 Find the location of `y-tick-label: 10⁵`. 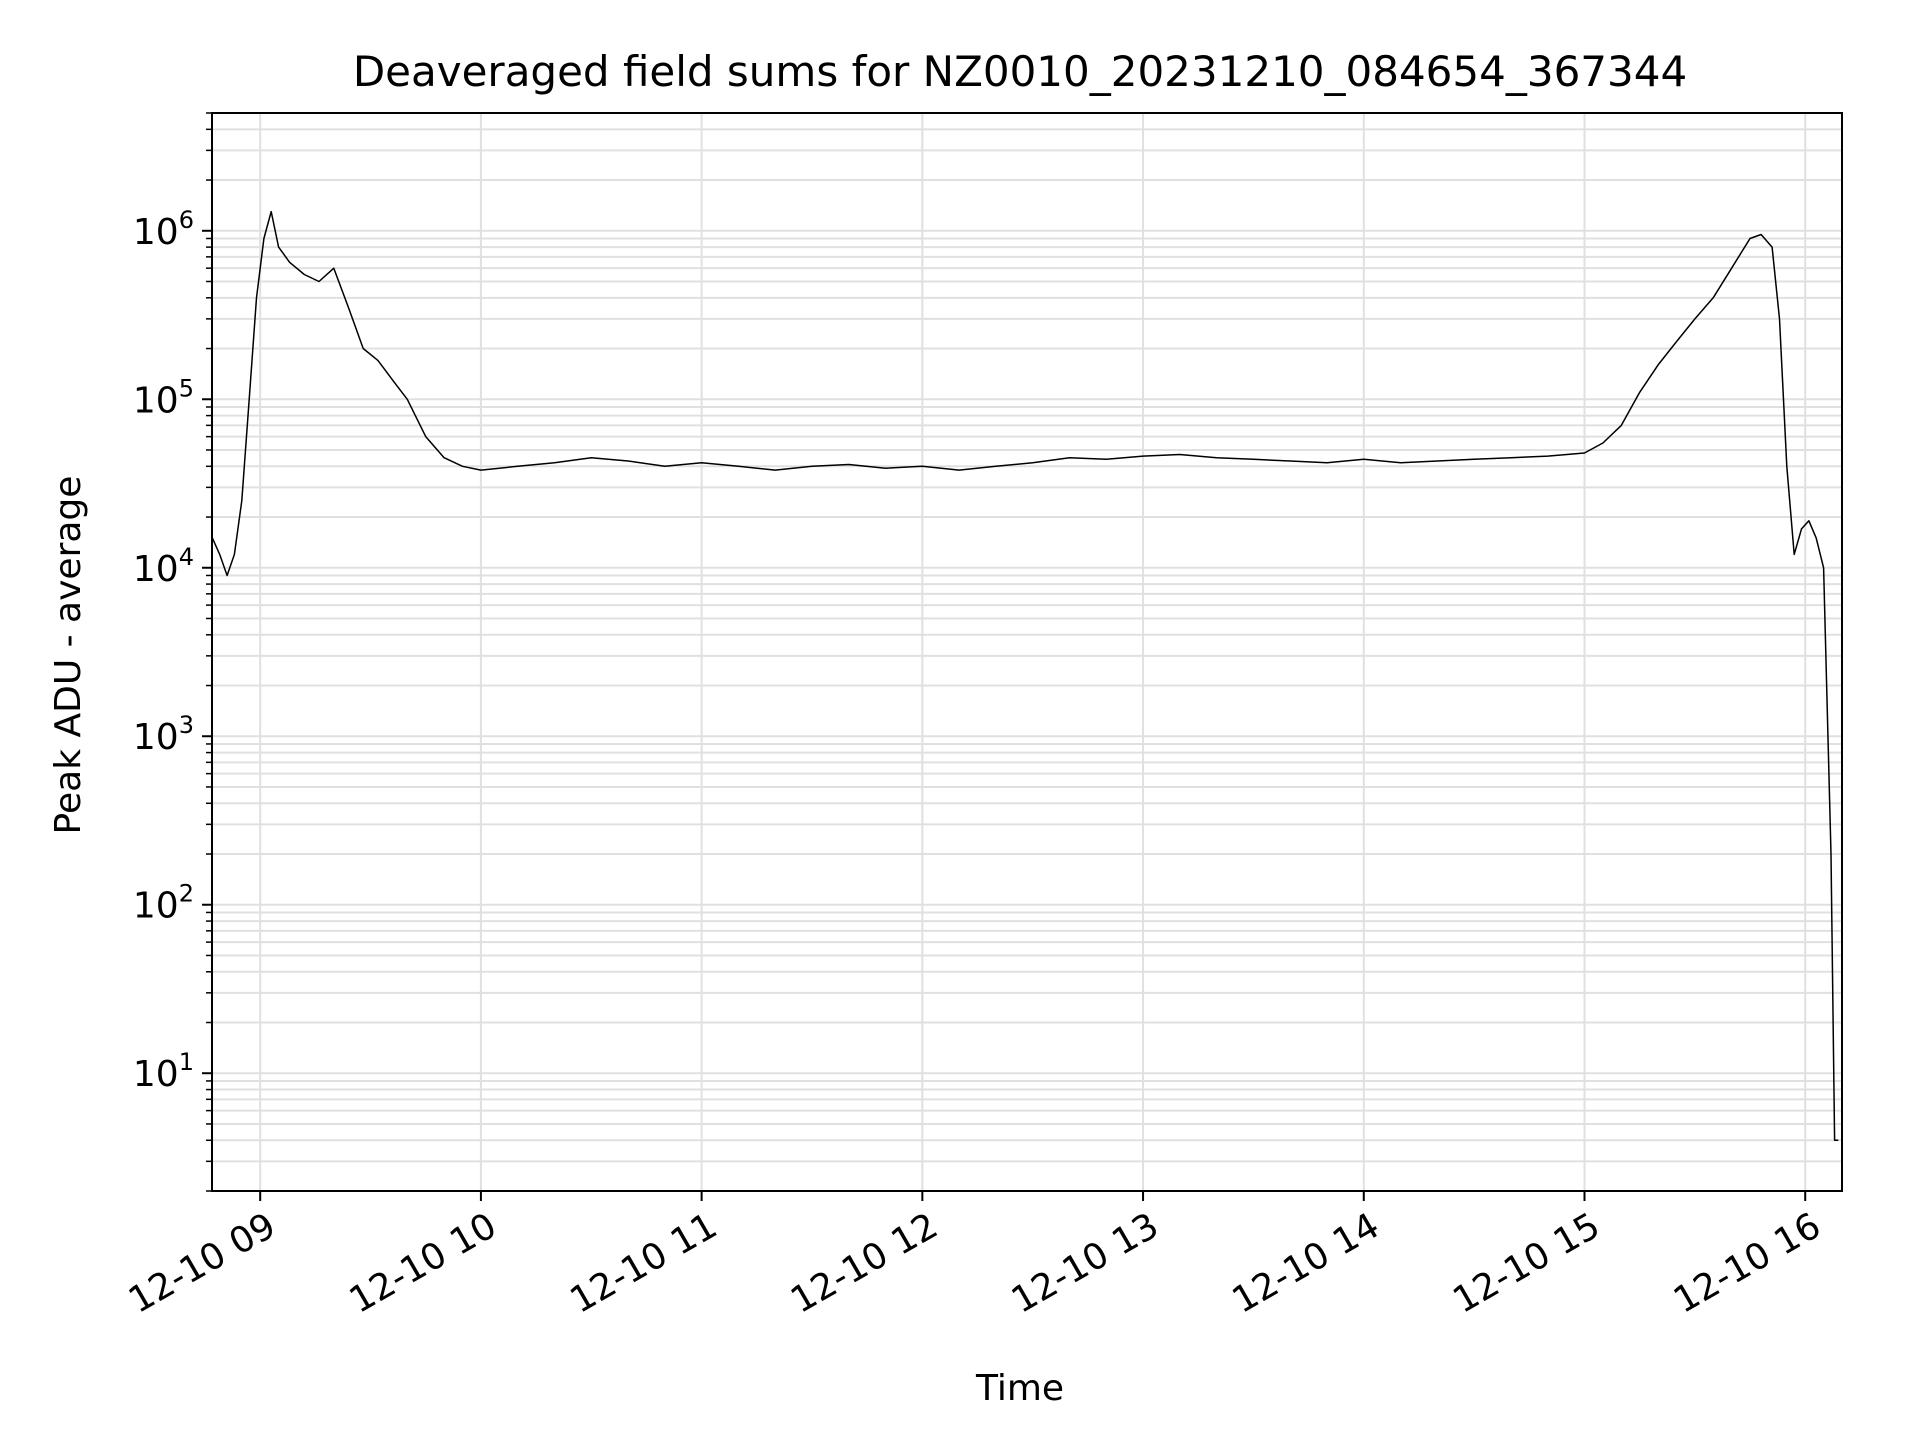

y-tick-label: 10⁵ is located at coordinates (163, 397).